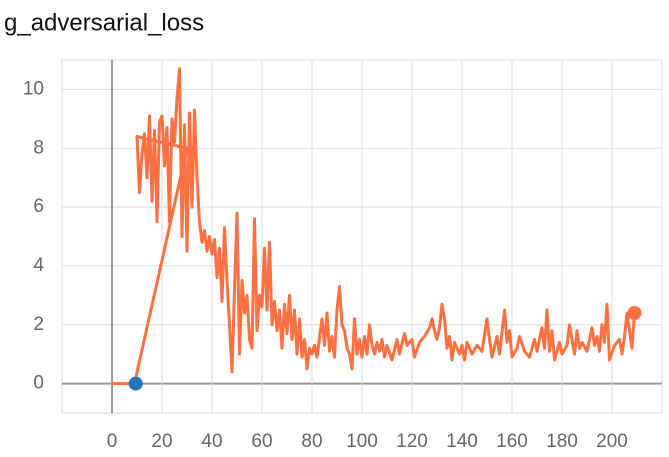 The image size is (669, 457). What do you see at coordinates (311, 441) in the screenshot?
I see `x-tick-label: 80` at bounding box center [311, 441].